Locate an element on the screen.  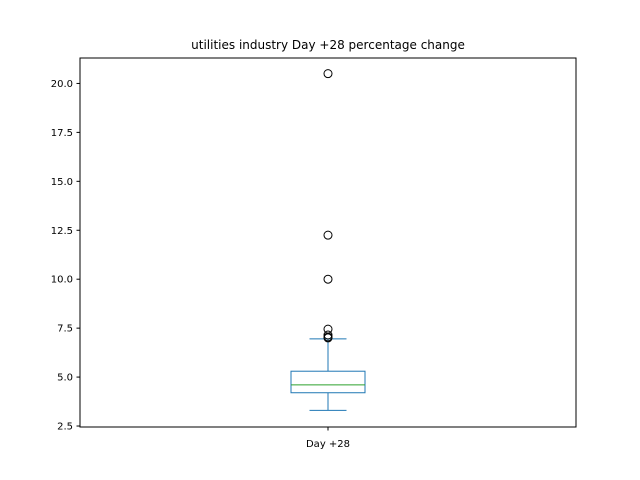
y-tick-label: 12.5 is located at coordinates (62, 231).